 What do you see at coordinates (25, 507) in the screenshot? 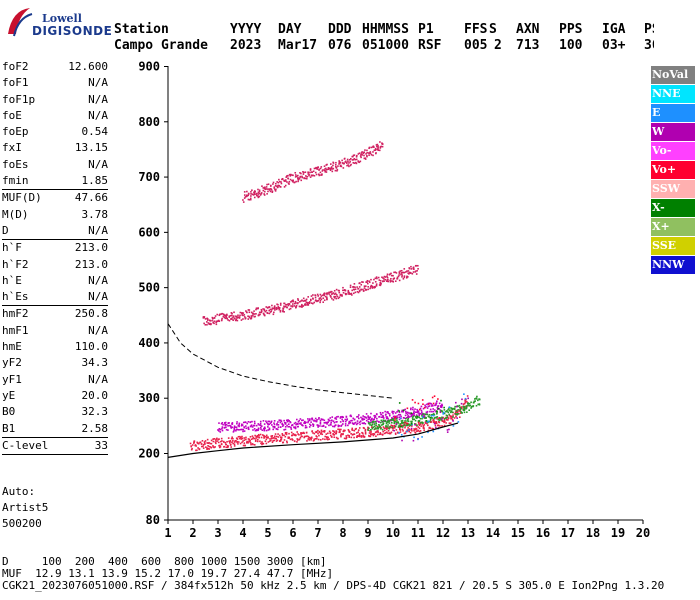
I see `auto-artist: Artist5` at bounding box center [25, 507].